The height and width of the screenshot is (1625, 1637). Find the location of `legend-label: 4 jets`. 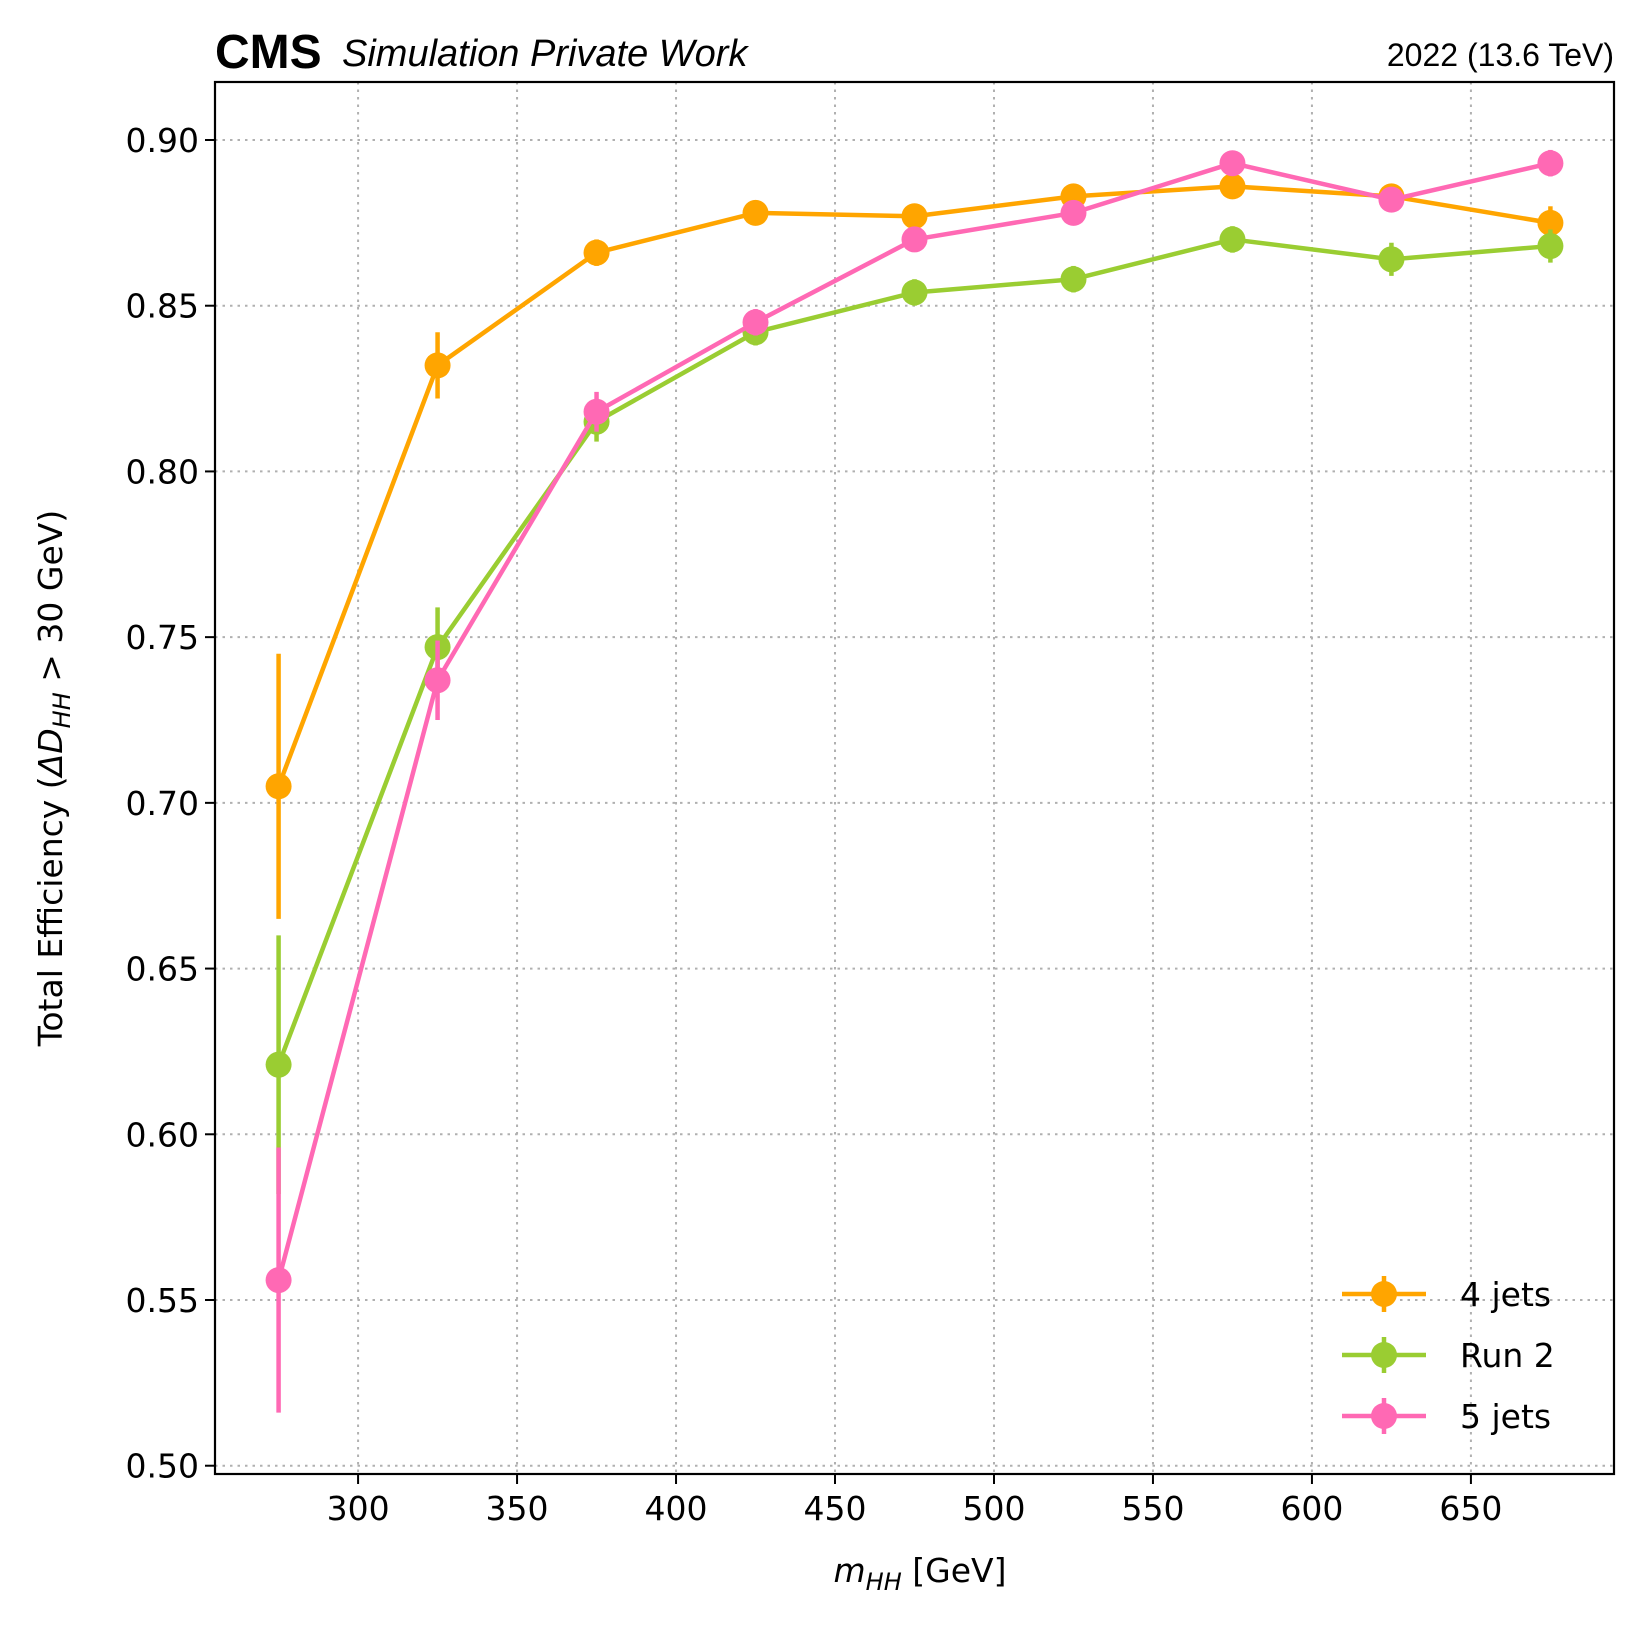

legend-label: 4 jets is located at coordinates (1505, 1294).